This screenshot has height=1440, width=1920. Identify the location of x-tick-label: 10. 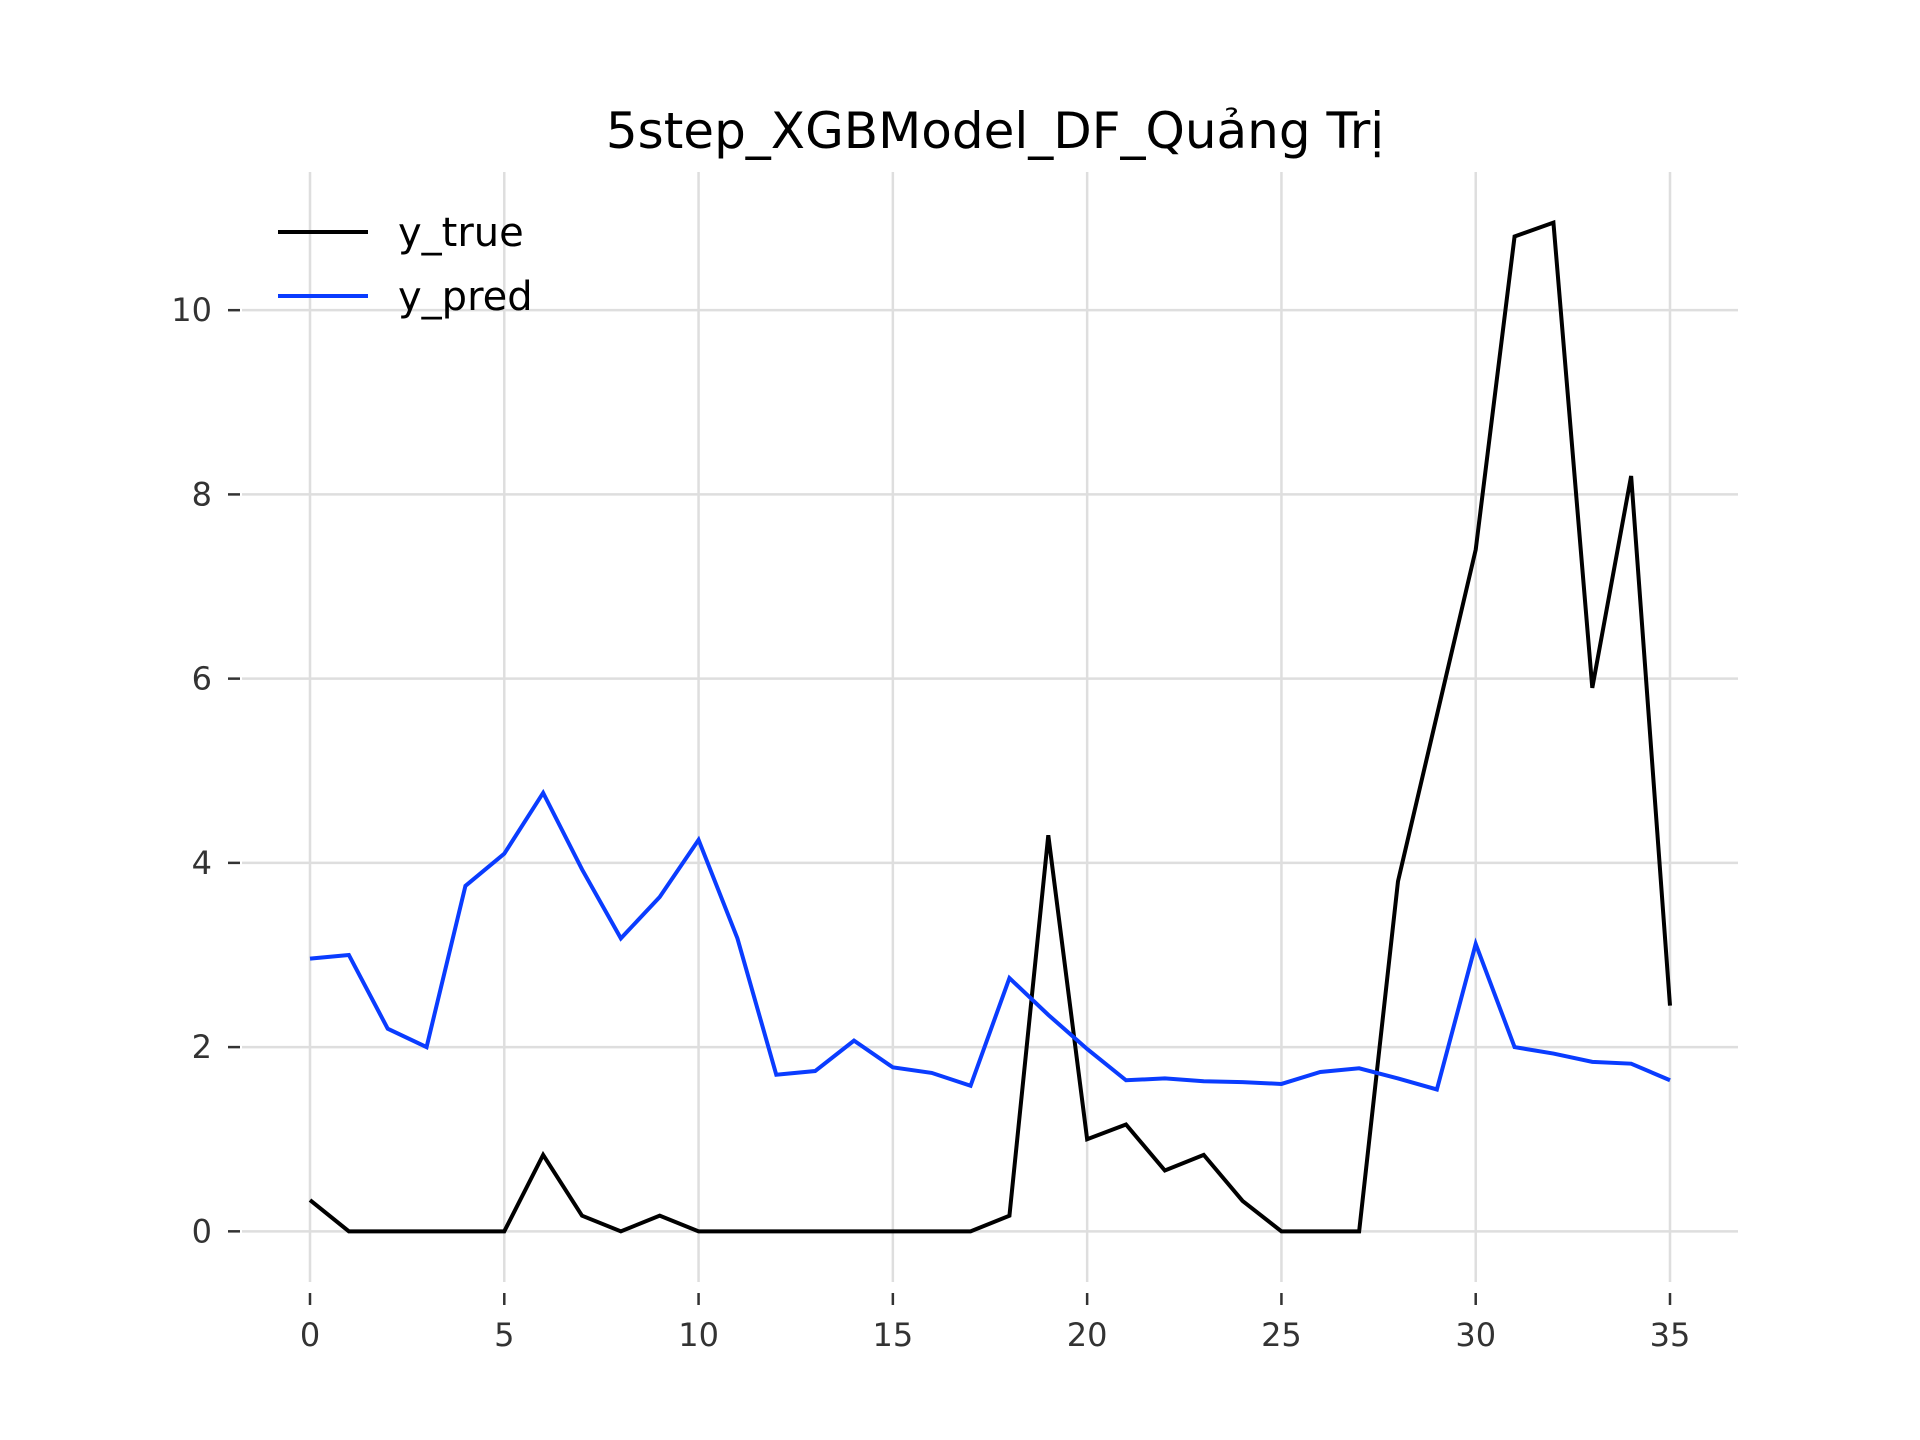
(698, 1335).